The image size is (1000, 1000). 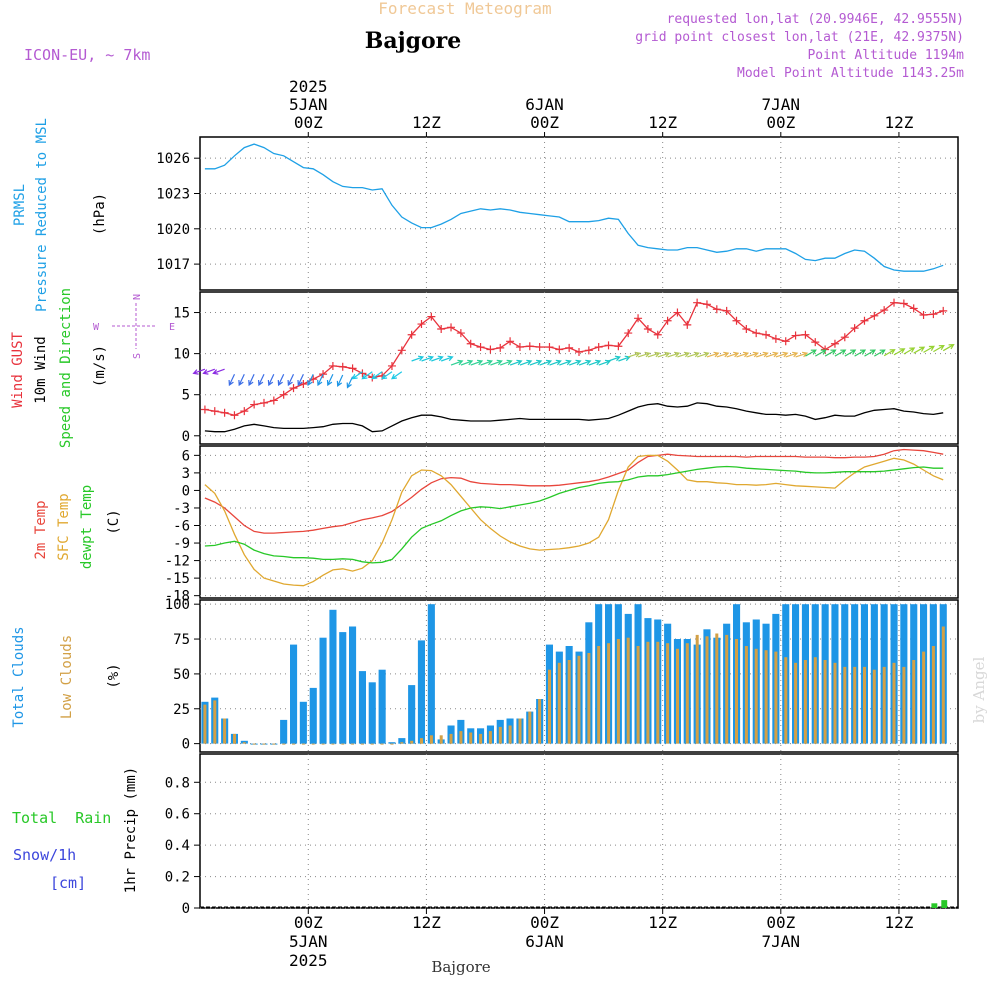 What do you see at coordinates (815, 19) in the screenshot?
I see `requested-lonlat: requested lon,lat (20.9946E, 42.9555N)` at bounding box center [815, 19].